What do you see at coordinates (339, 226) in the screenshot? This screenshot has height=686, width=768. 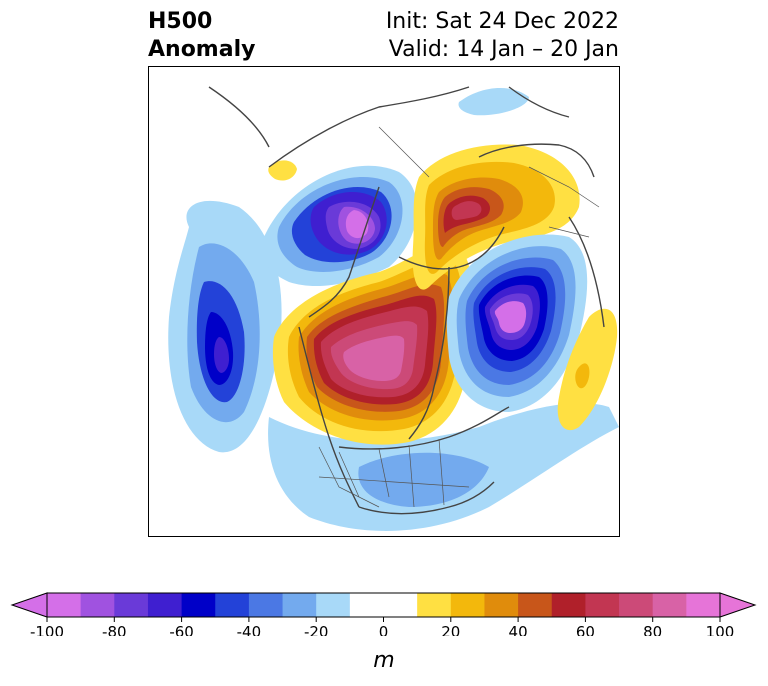 I see `negative-alaska-low` at bounding box center [339, 226].